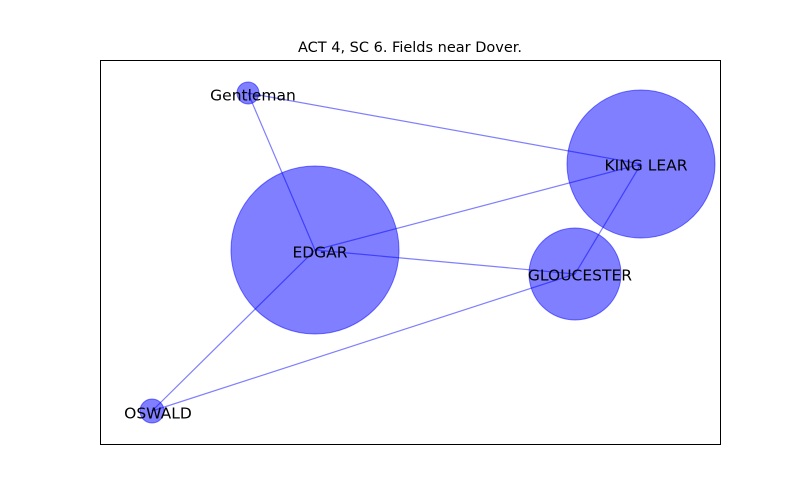 This screenshot has width=800, height=500. I want to click on node-label-oswald: OSWALD, so click(158, 414).